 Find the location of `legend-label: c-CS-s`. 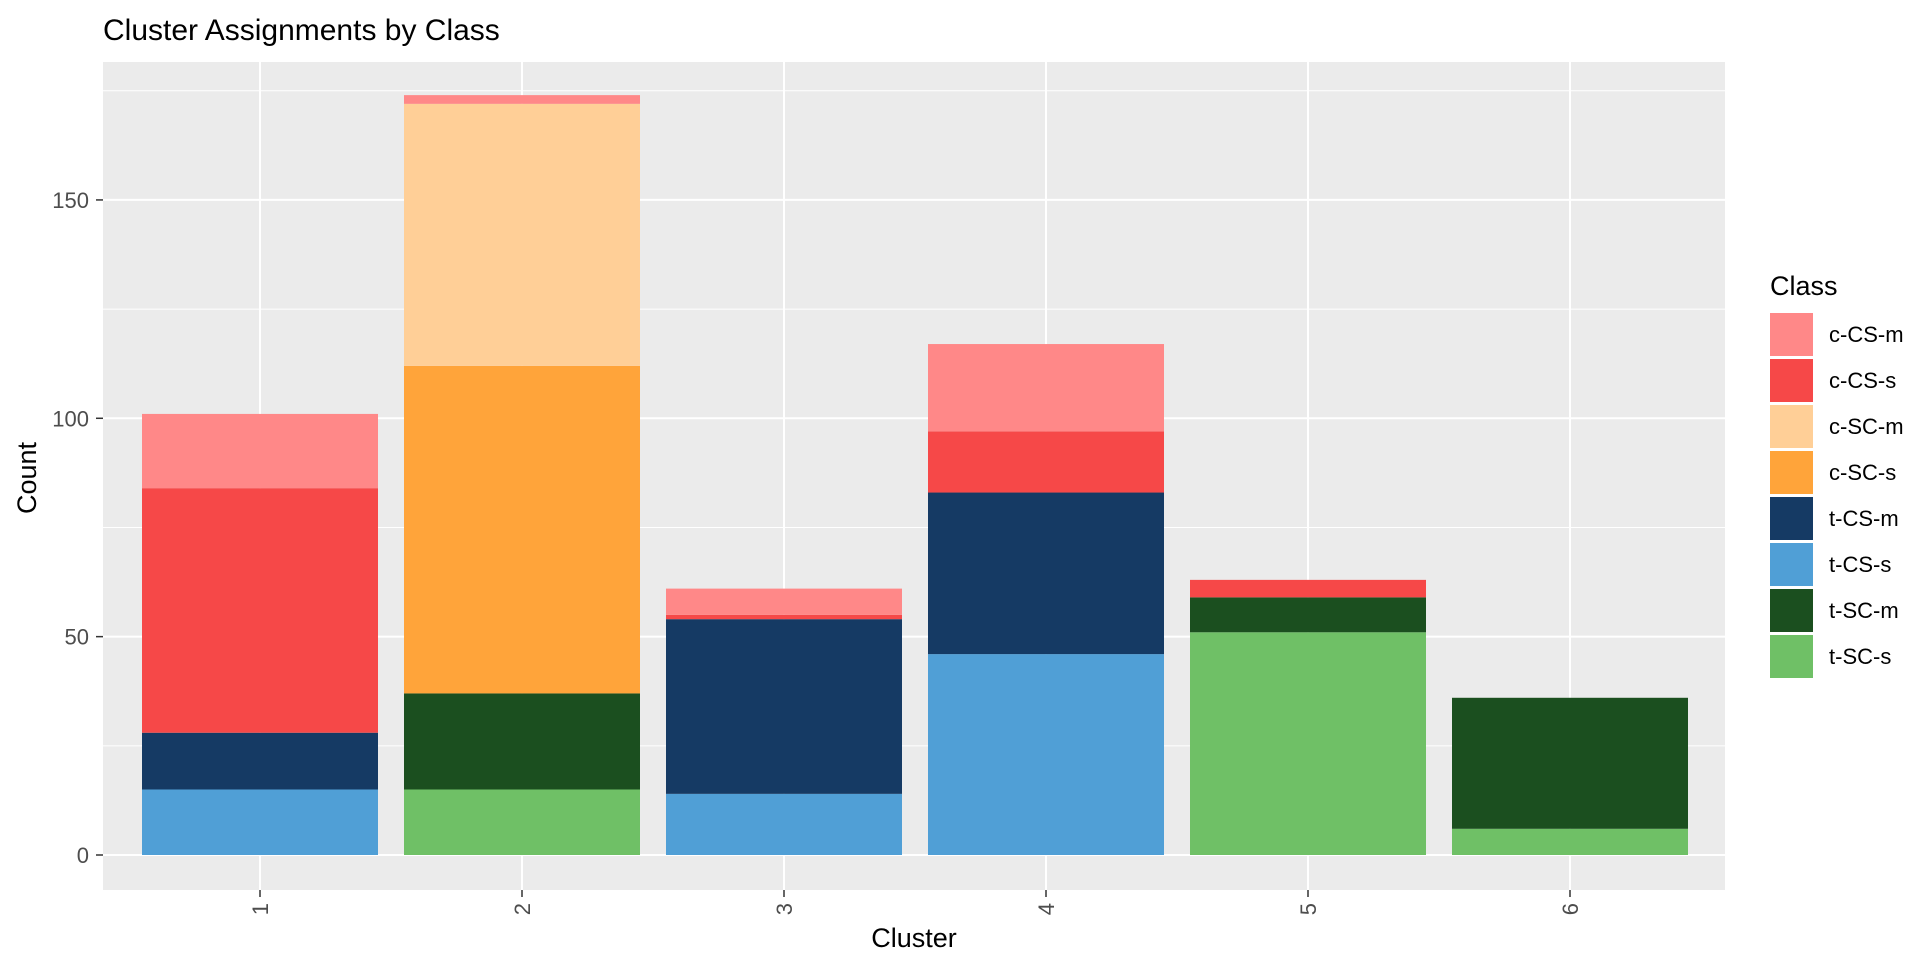

legend-label: c-CS-s is located at coordinates (1862, 380).